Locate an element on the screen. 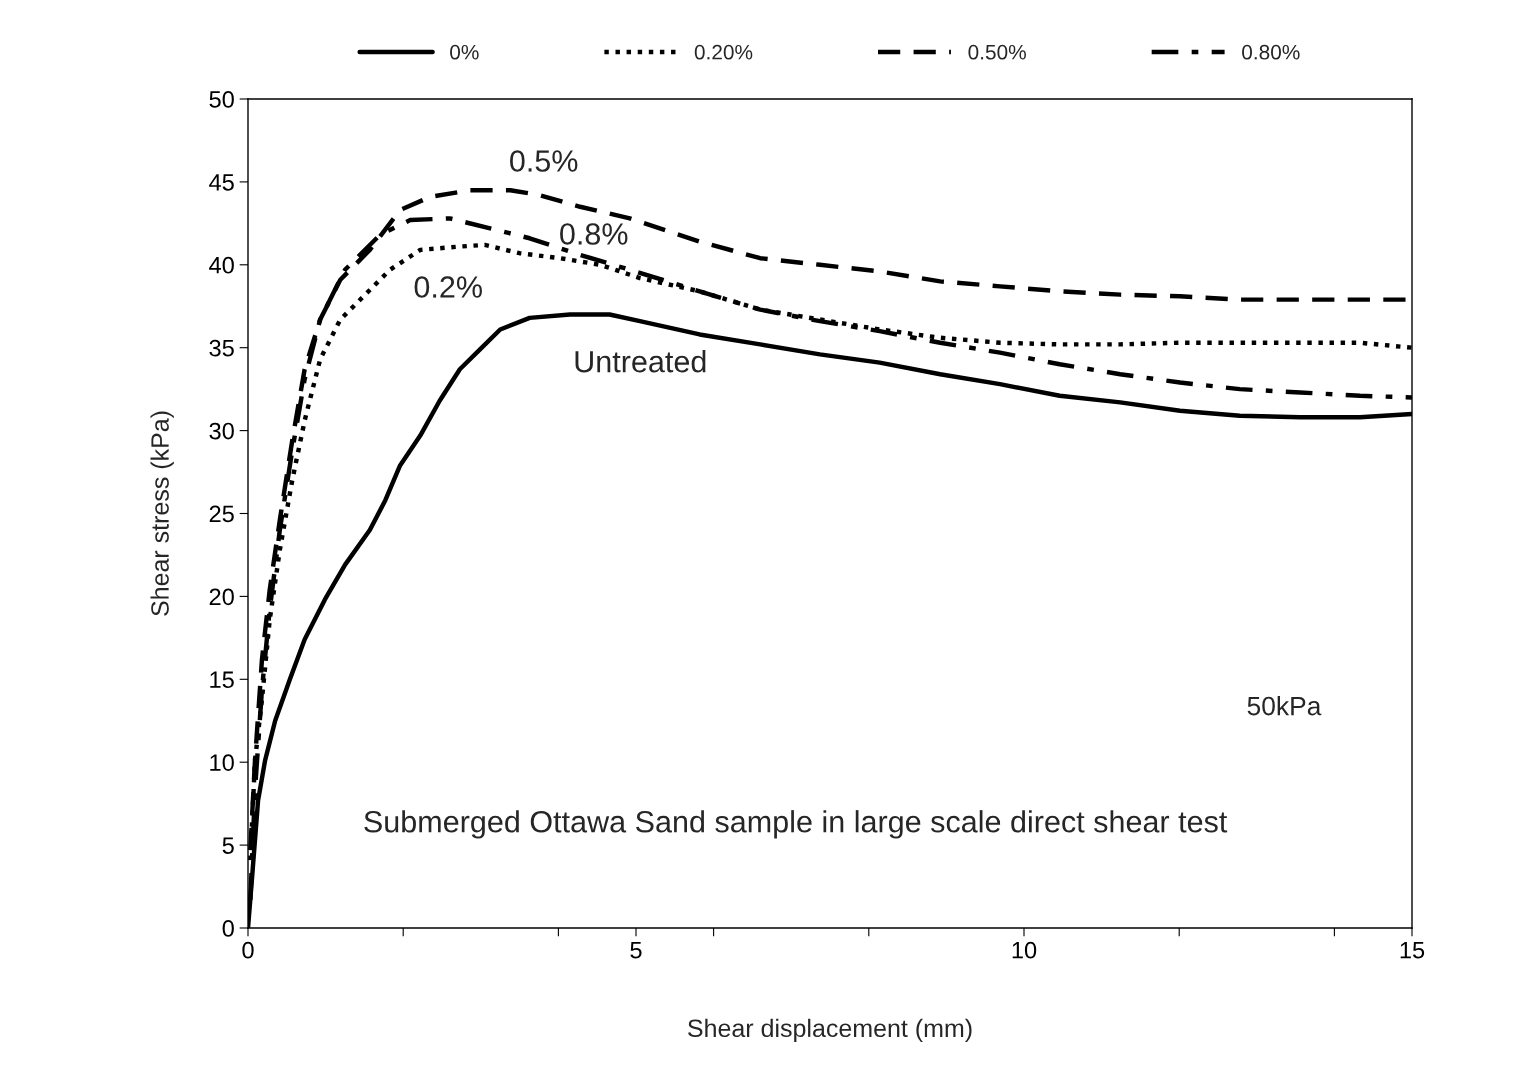 The height and width of the screenshot is (1083, 1528). annotation: 0.5% is located at coordinates (544, 161).